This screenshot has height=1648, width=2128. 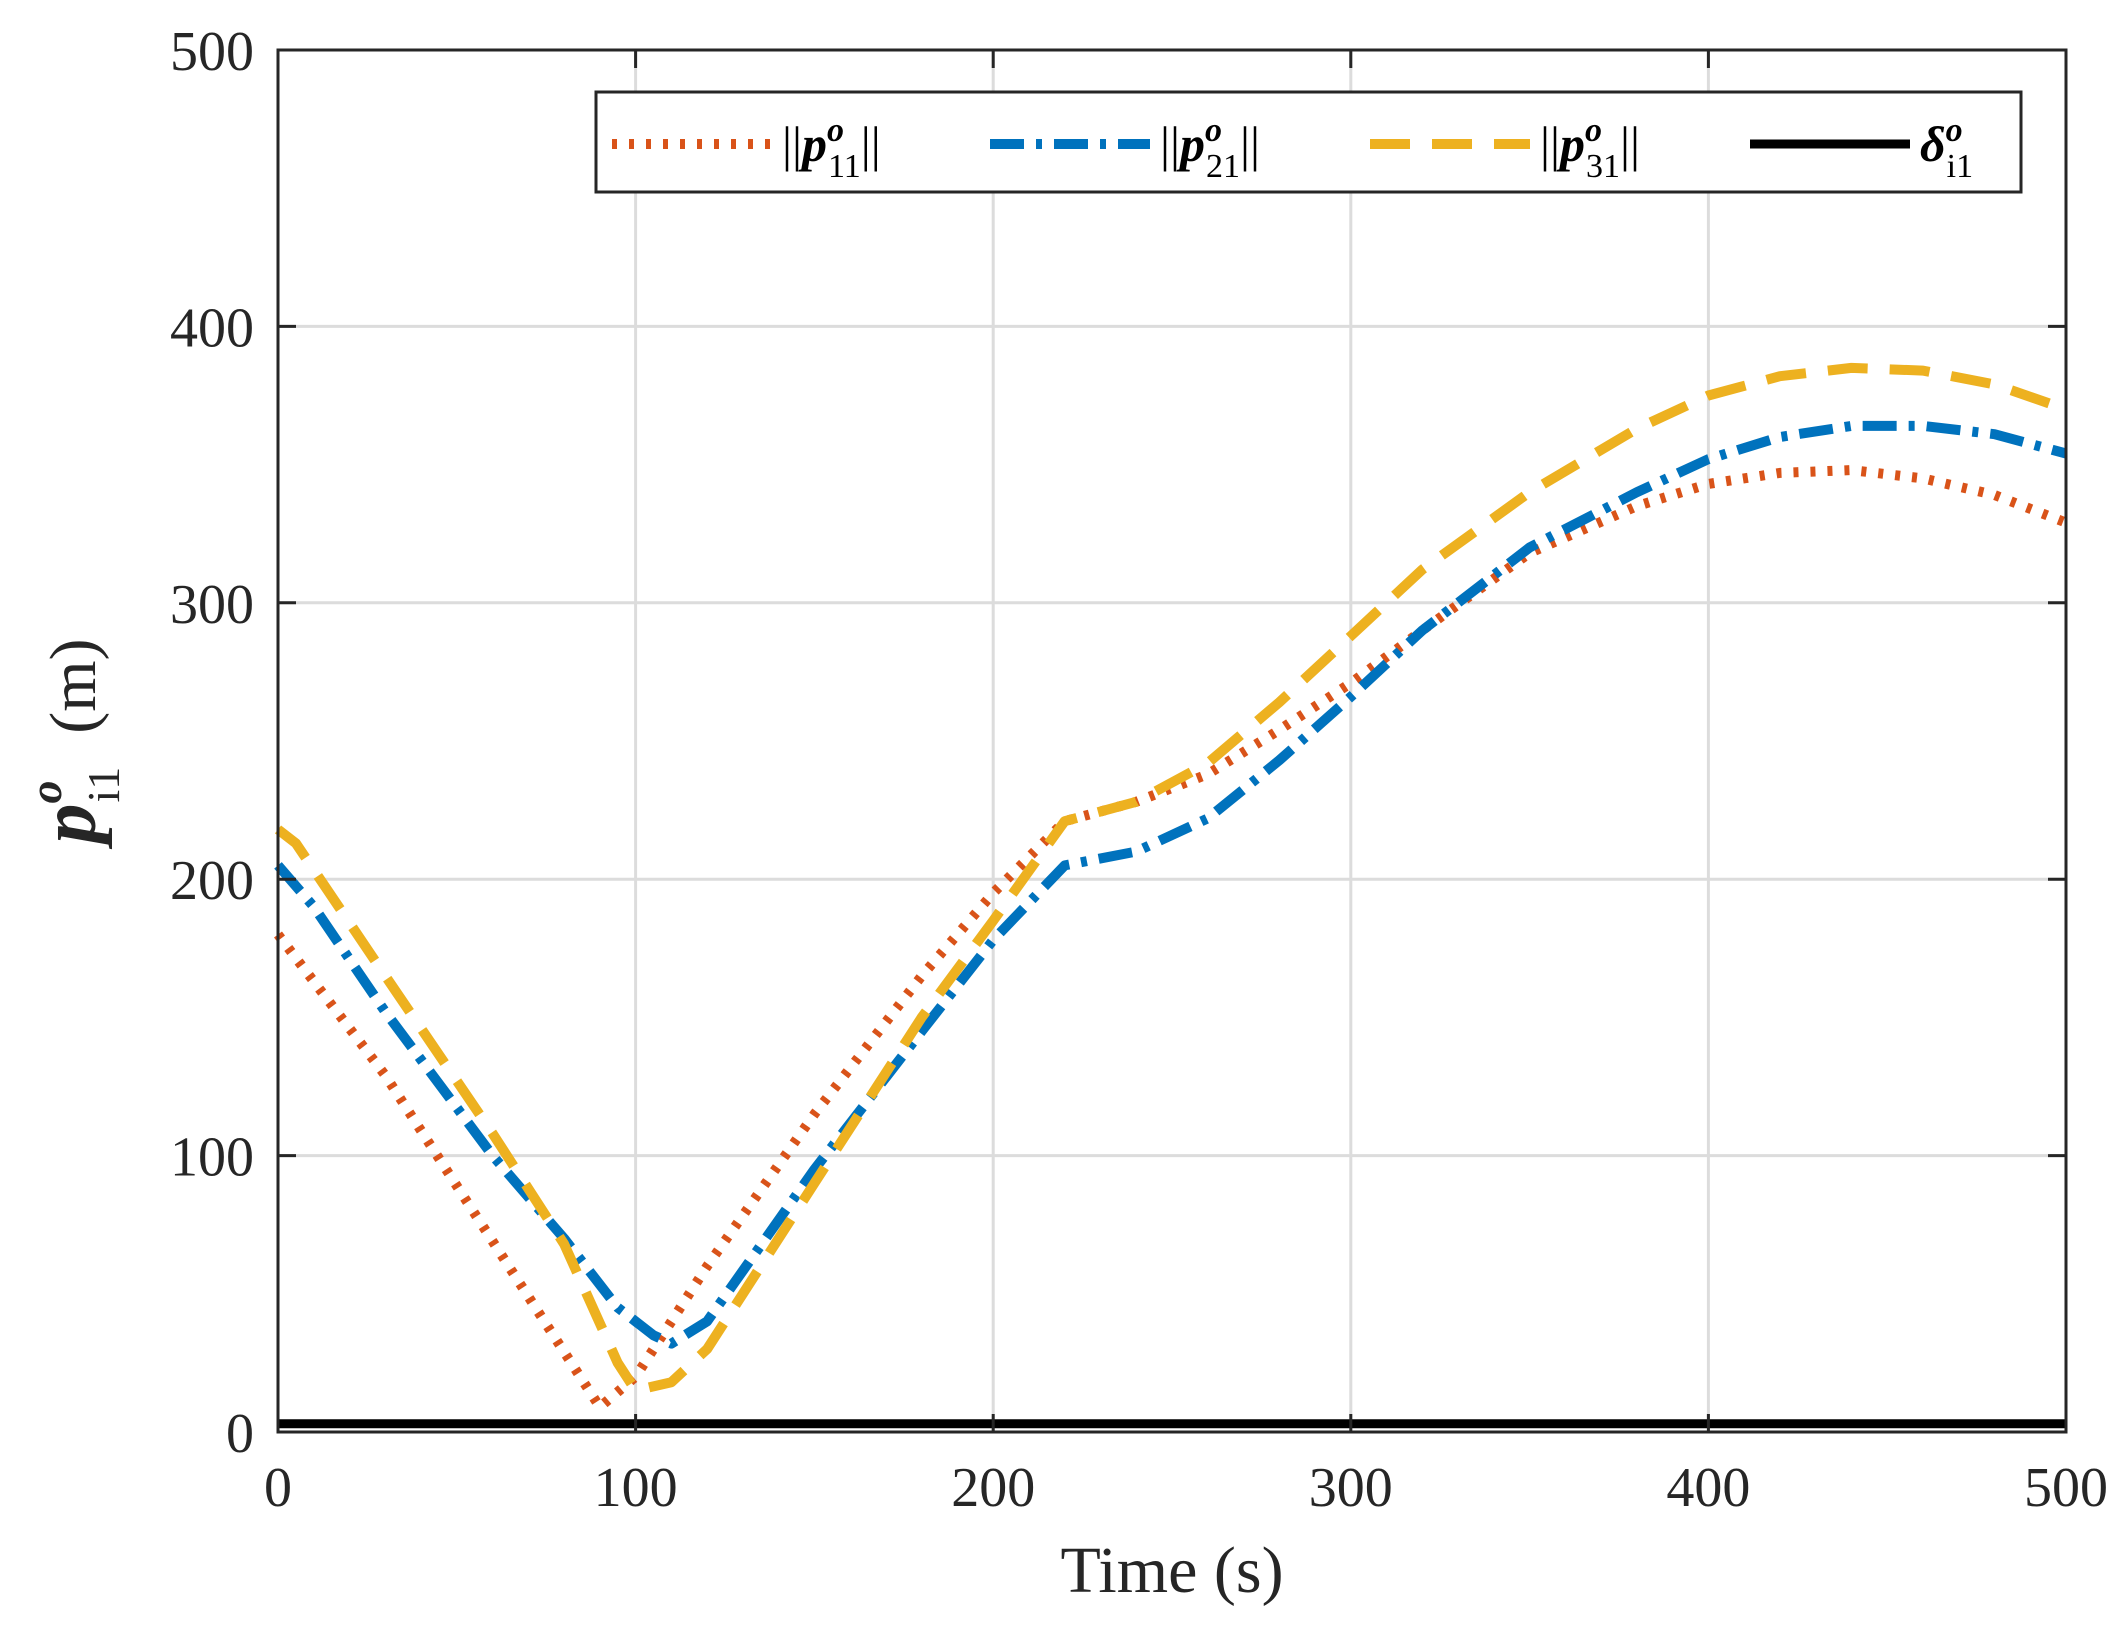 I want to click on legend-label-2: ||po 21||, so click(x=1210, y=148).